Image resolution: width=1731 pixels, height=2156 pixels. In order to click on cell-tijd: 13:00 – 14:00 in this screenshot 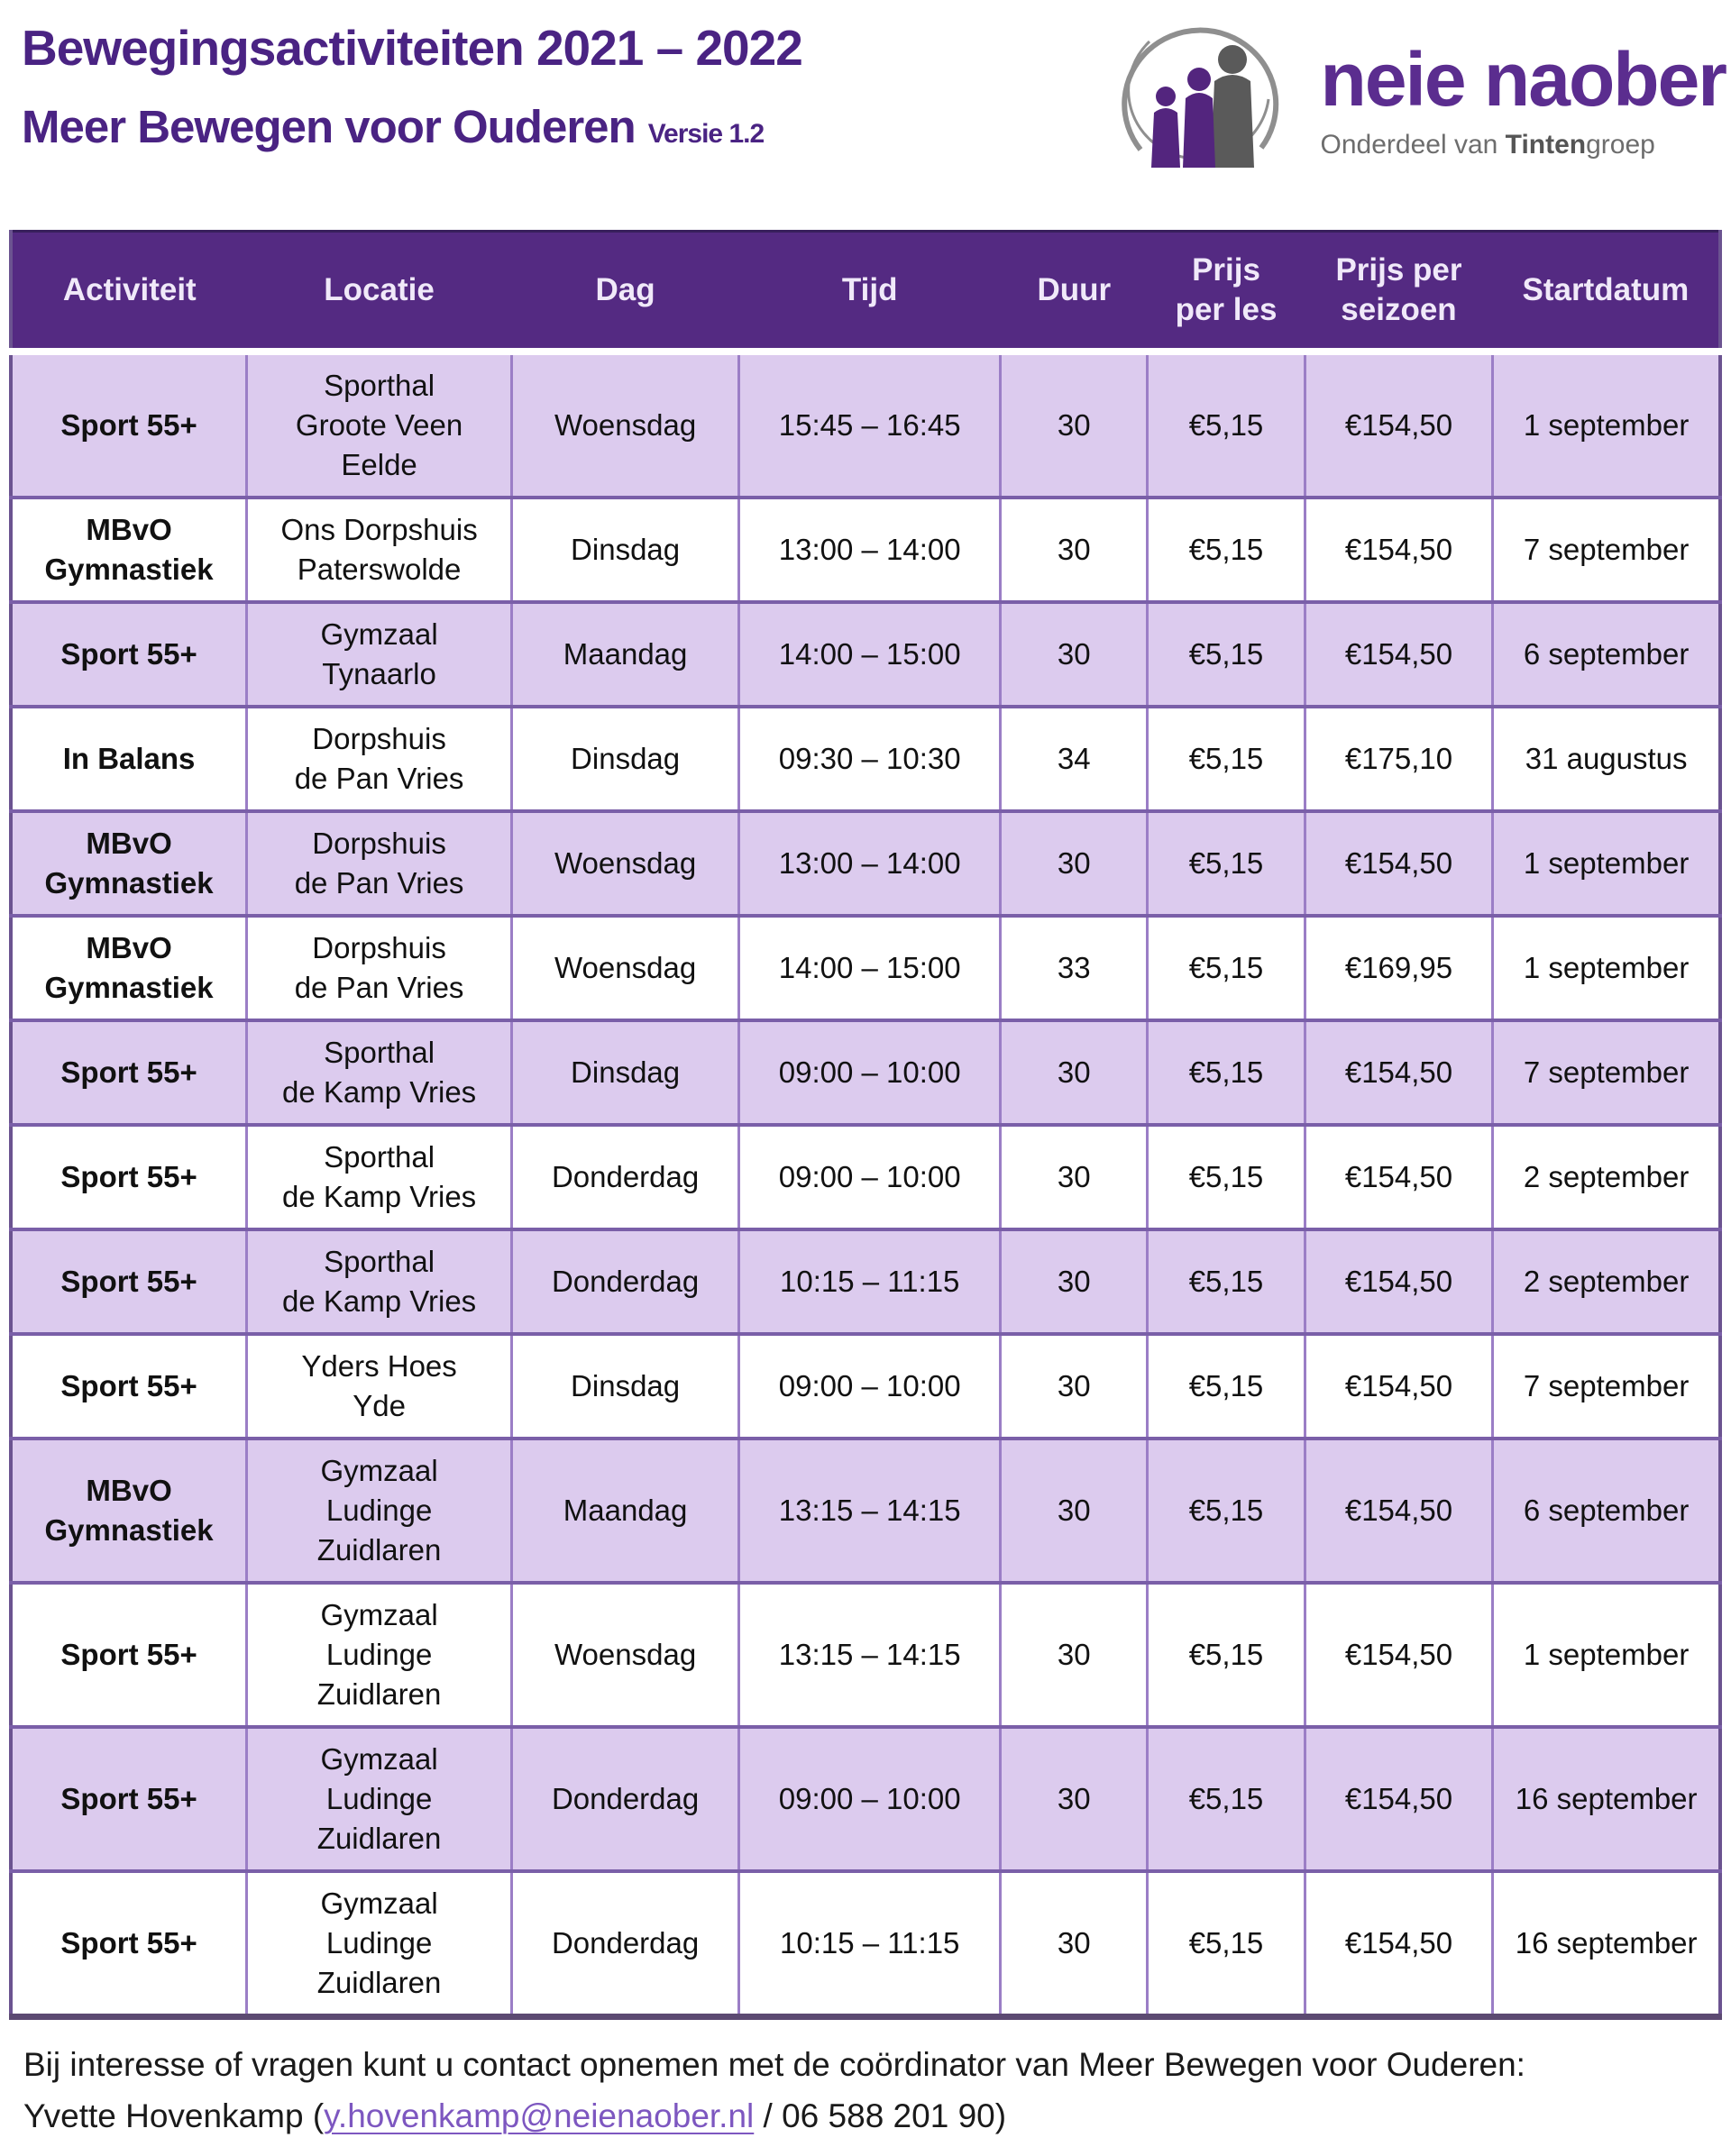, I will do `click(870, 862)`.